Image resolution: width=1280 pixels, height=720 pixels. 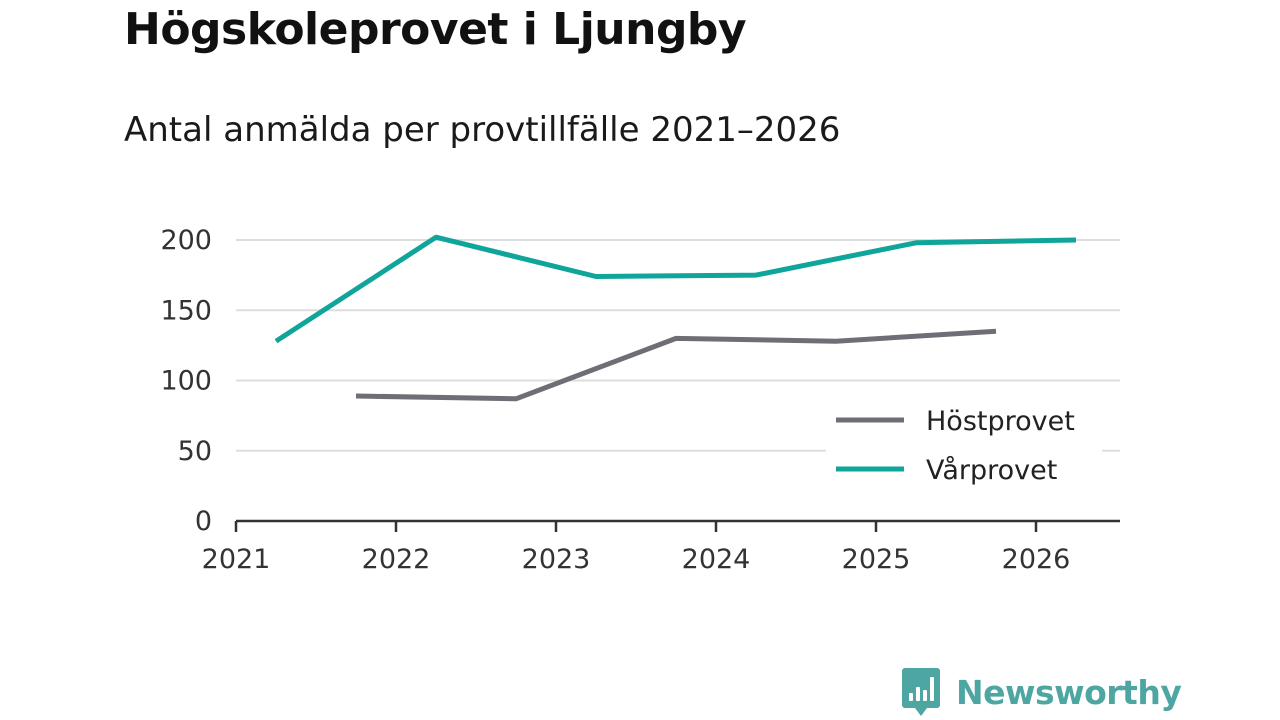 I want to click on y-tick-label-100: 100, so click(x=186, y=381).